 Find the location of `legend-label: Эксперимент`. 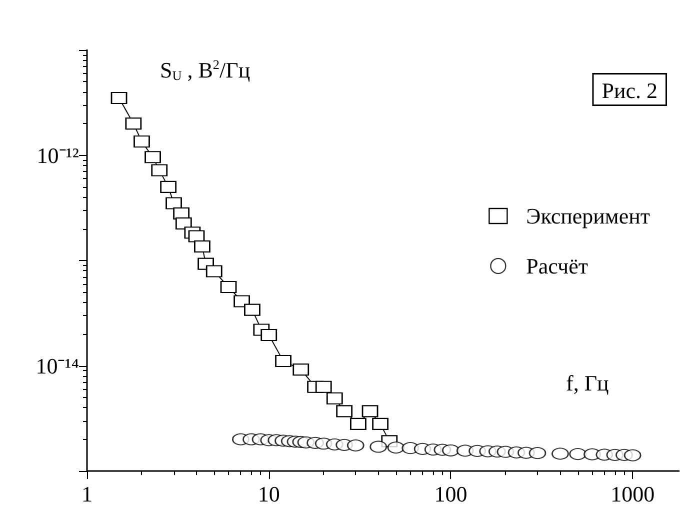

legend-label: Эксперимент is located at coordinates (588, 216).